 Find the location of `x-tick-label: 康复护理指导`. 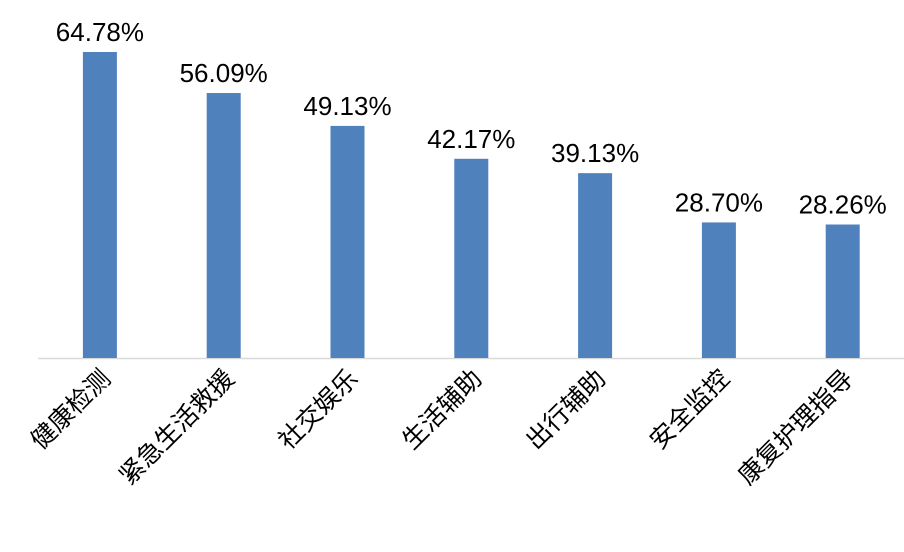

x-tick-label: 康复护理指导 is located at coordinates (795, 427).